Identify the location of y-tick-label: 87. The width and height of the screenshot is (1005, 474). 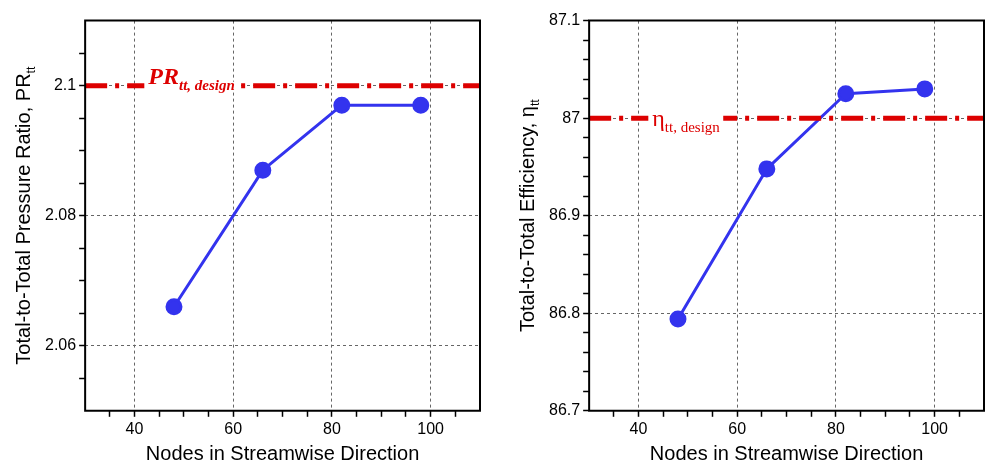
(571, 117).